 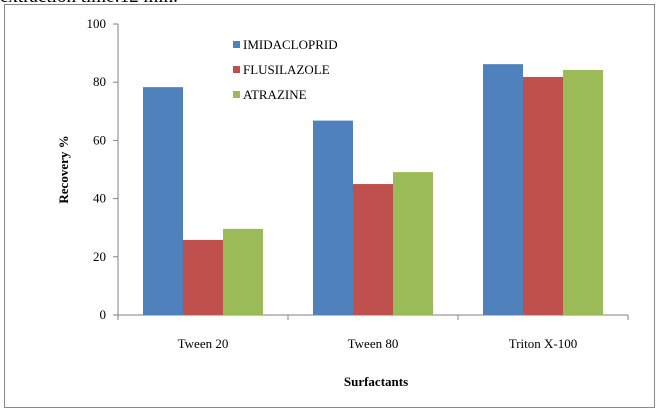 I want to click on legend: IMIDACLOPRID FLUSILAZOLE ATRAZINE, so click(x=285, y=69).